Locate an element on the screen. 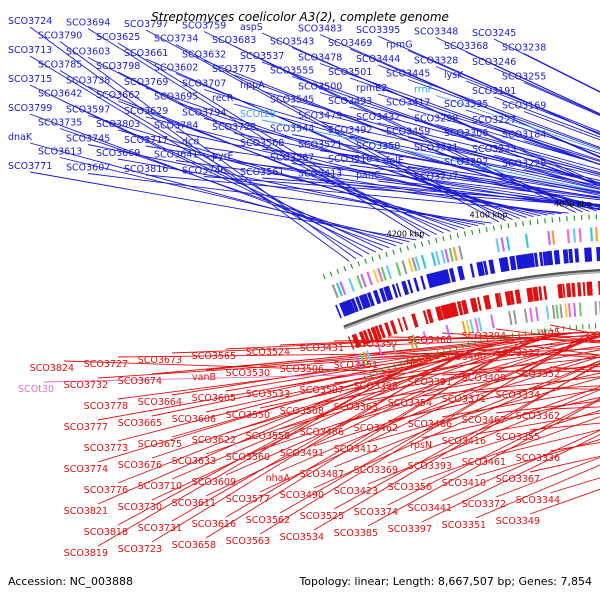 Image resolution: width=600 pixels, height=600 pixels. gene-label: SCO3479 is located at coordinates (320, 116).